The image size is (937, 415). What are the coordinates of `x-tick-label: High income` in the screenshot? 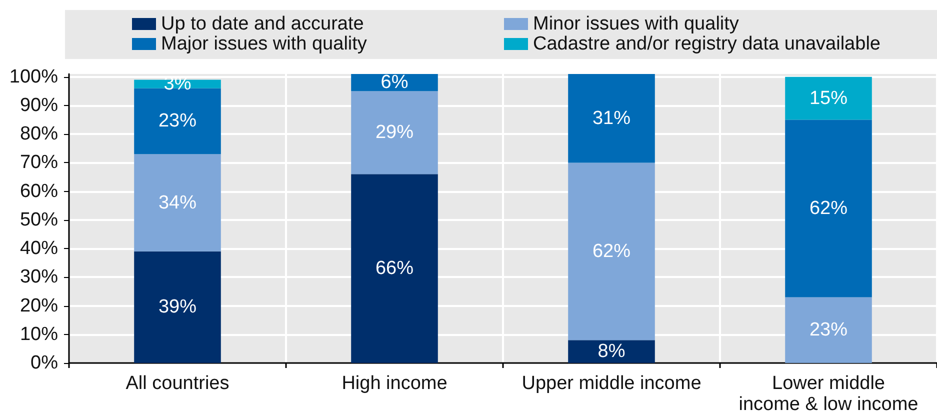 It's located at (395, 383).